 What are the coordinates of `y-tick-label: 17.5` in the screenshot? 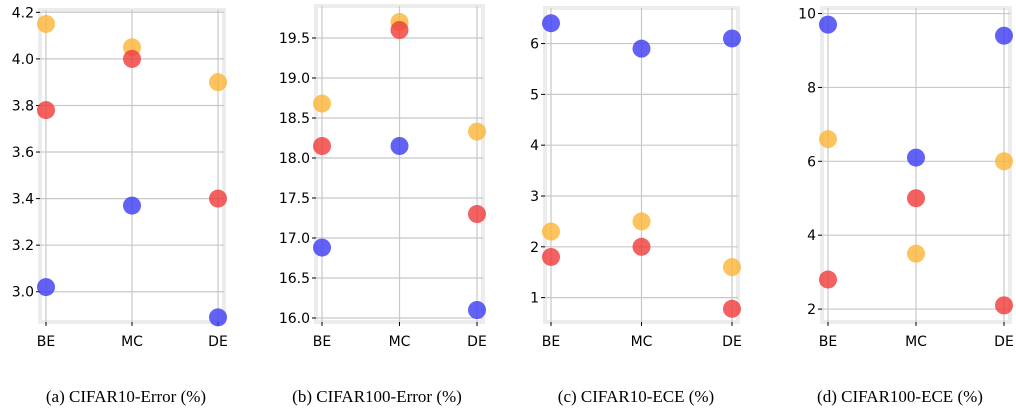 It's located at (294, 199).